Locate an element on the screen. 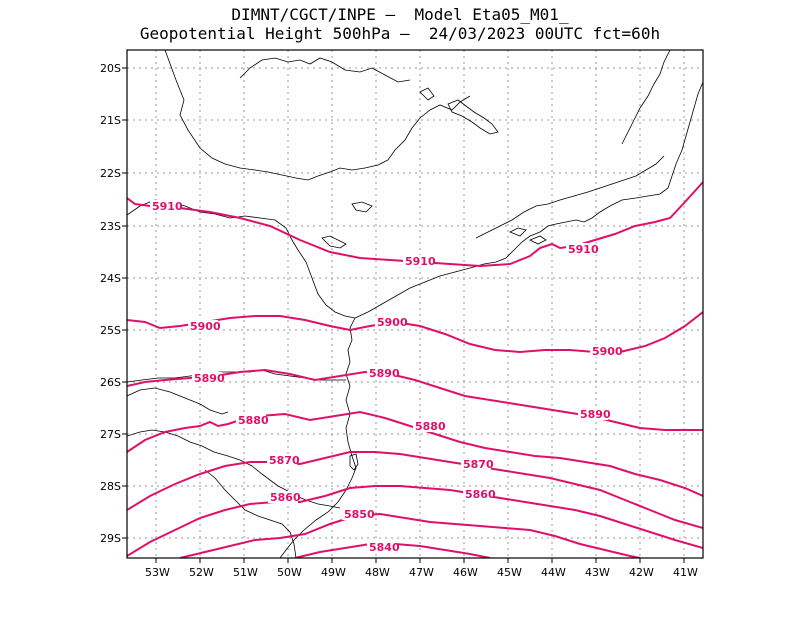  lon-label: 45W is located at coordinates (509, 572).